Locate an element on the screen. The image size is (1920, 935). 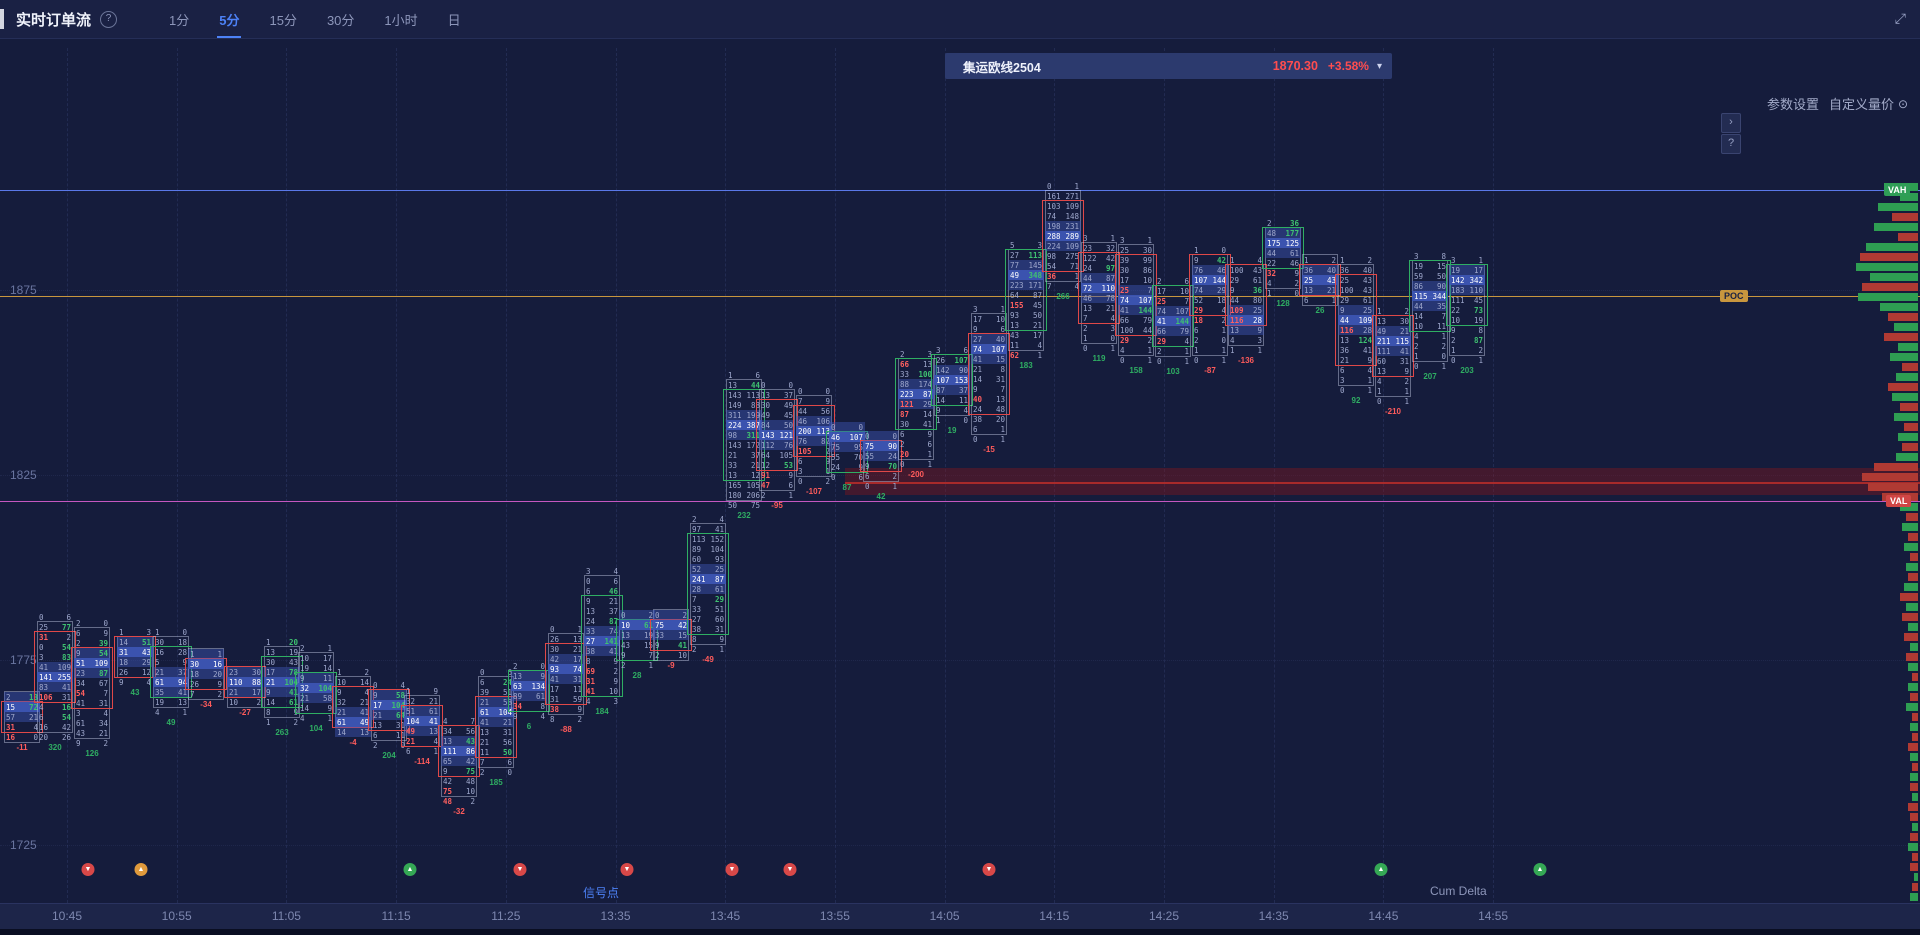
footprint-cell: 33 15 is located at coordinates (671, 635).